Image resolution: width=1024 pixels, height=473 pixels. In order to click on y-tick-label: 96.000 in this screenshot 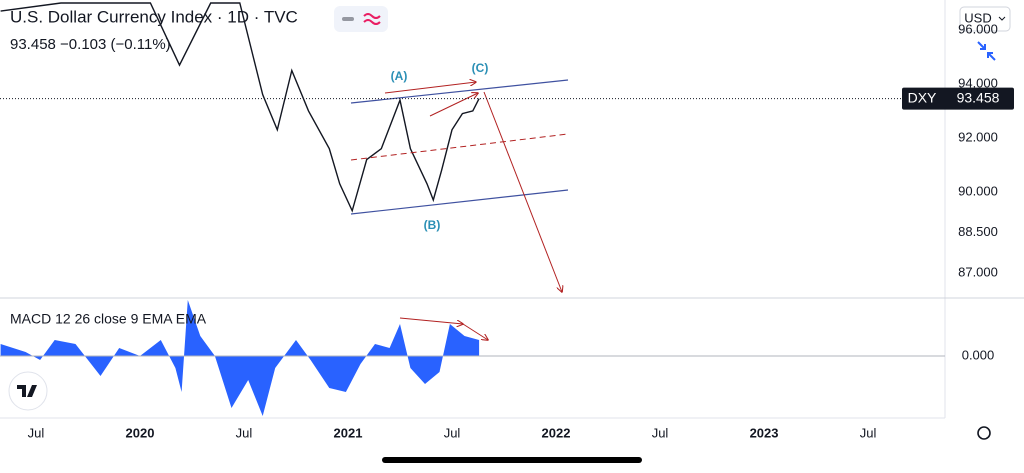, I will do `click(978, 28)`.